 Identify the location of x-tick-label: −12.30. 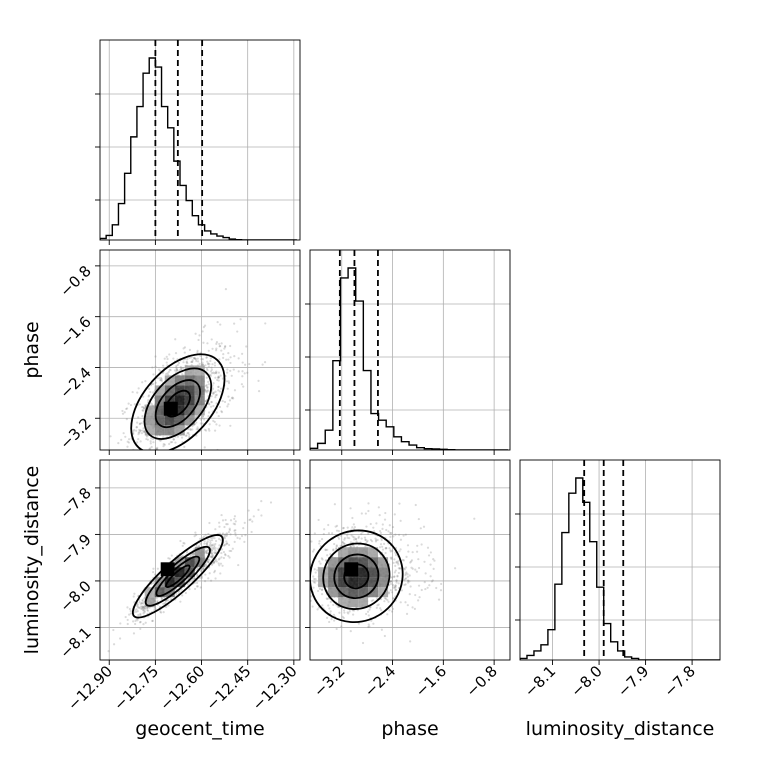
(275, 688).